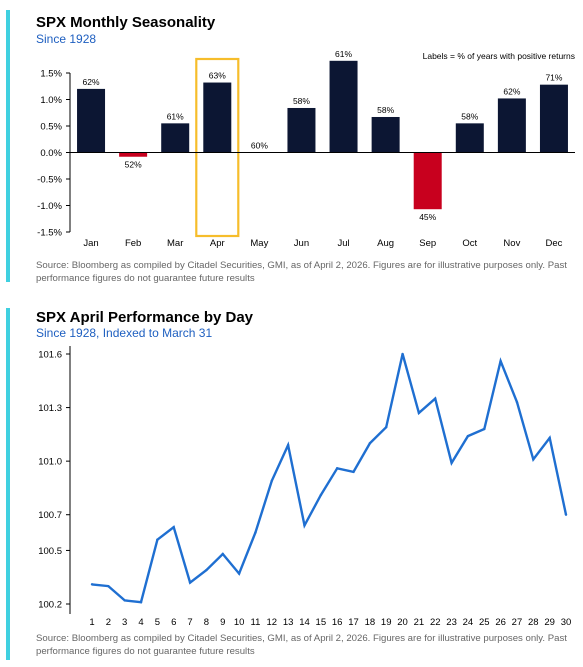 The width and height of the screenshot is (583, 667). Describe the element at coordinates (427, 243) in the screenshot. I see `x-tick-label: Sep` at that location.